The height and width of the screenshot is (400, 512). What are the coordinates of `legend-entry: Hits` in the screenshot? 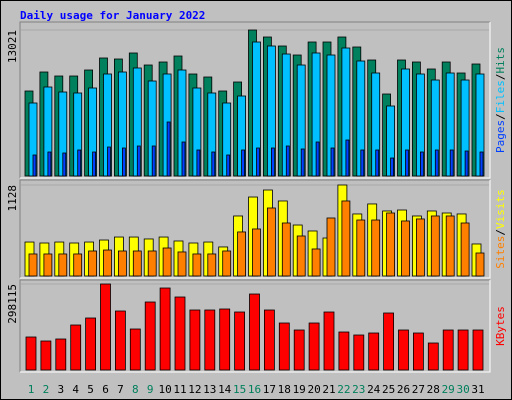 It's located at (500, 60).